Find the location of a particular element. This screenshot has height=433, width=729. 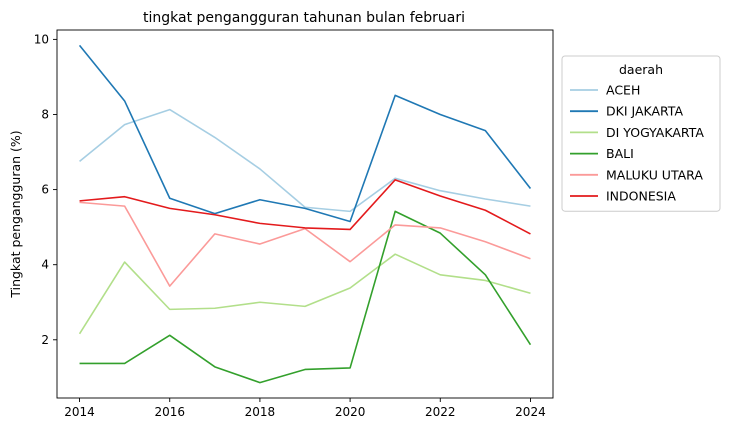

legend-box is located at coordinates (641, 133).